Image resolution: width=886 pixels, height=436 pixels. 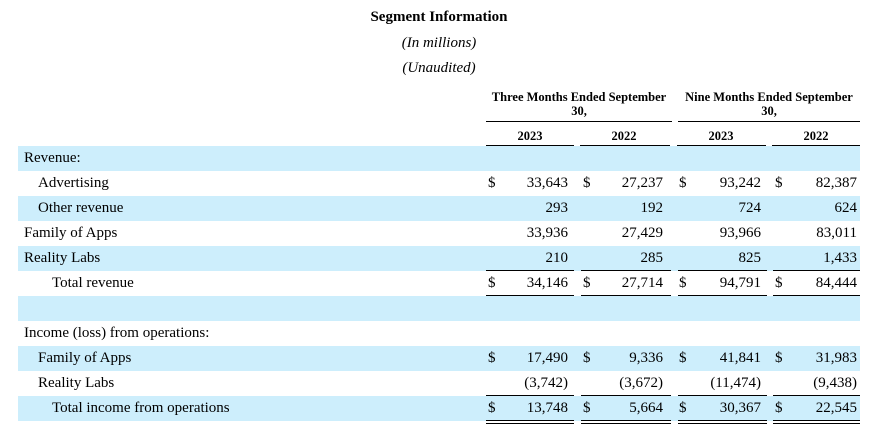 What do you see at coordinates (439, 258) in the screenshot?
I see `table-row: Reality Labs 210 285 825 1,433` at bounding box center [439, 258].